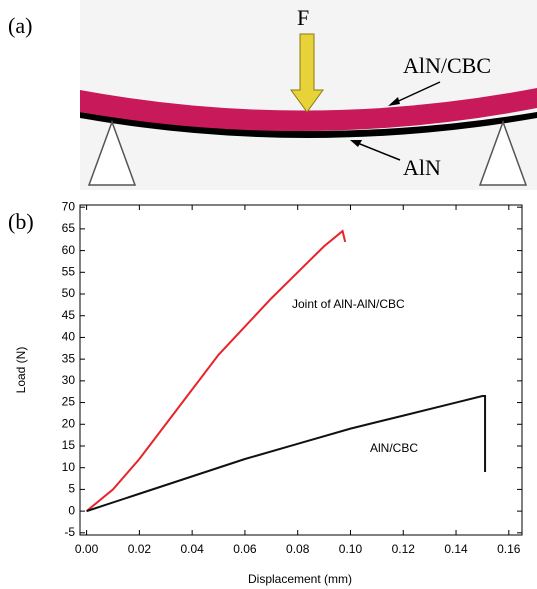 The image size is (537, 589). What do you see at coordinates (71, 489) in the screenshot?
I see `y-tick-label: 5` at bounding box center [71, 489].